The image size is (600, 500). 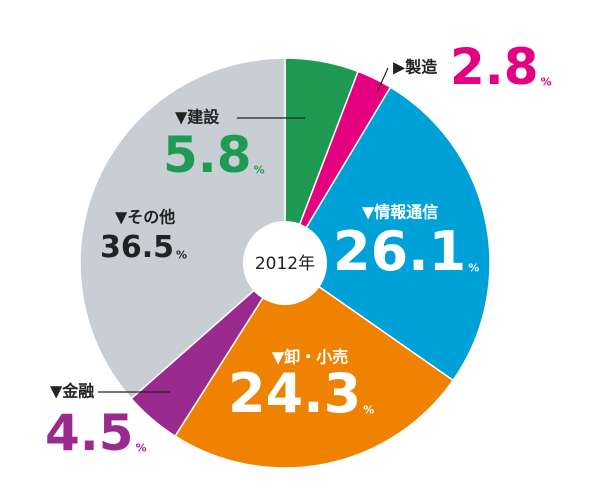 I want to click on center-label: 2012年, so click(x=285, y=264).